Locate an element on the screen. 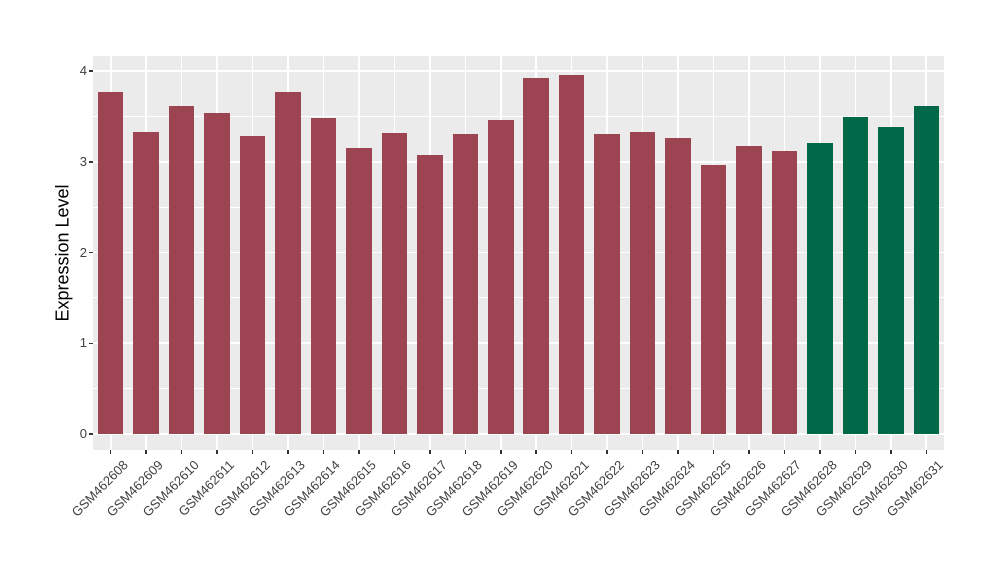 The image size is (1000, 580). bar-GSM462614 is located at coordinates (323, 276).